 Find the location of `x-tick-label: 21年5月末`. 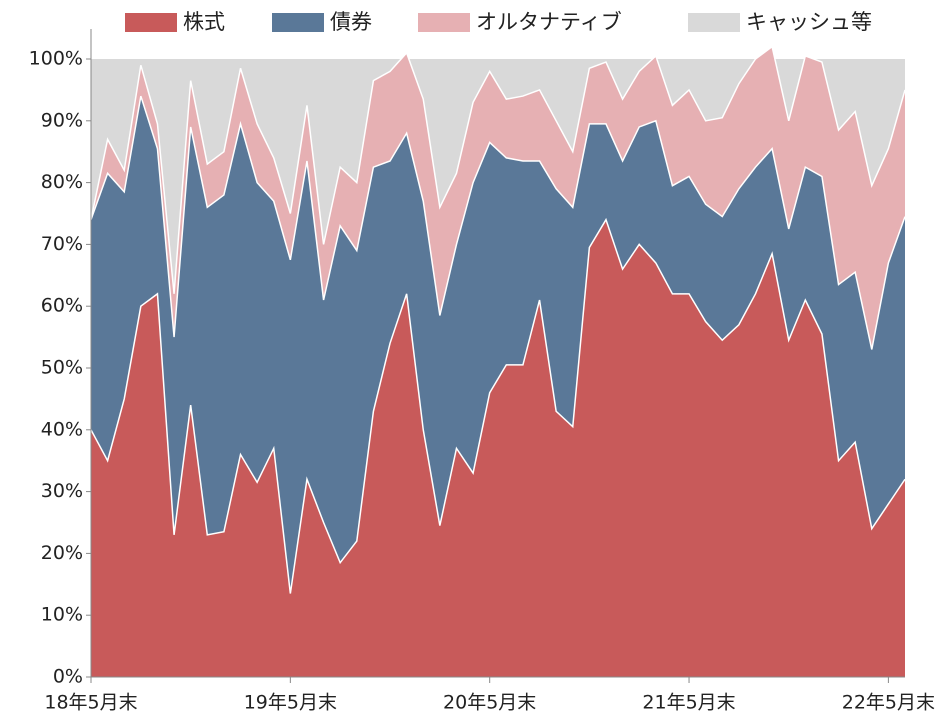

x-tick-label: 21年5月末 is located at coordinates (688, 703).